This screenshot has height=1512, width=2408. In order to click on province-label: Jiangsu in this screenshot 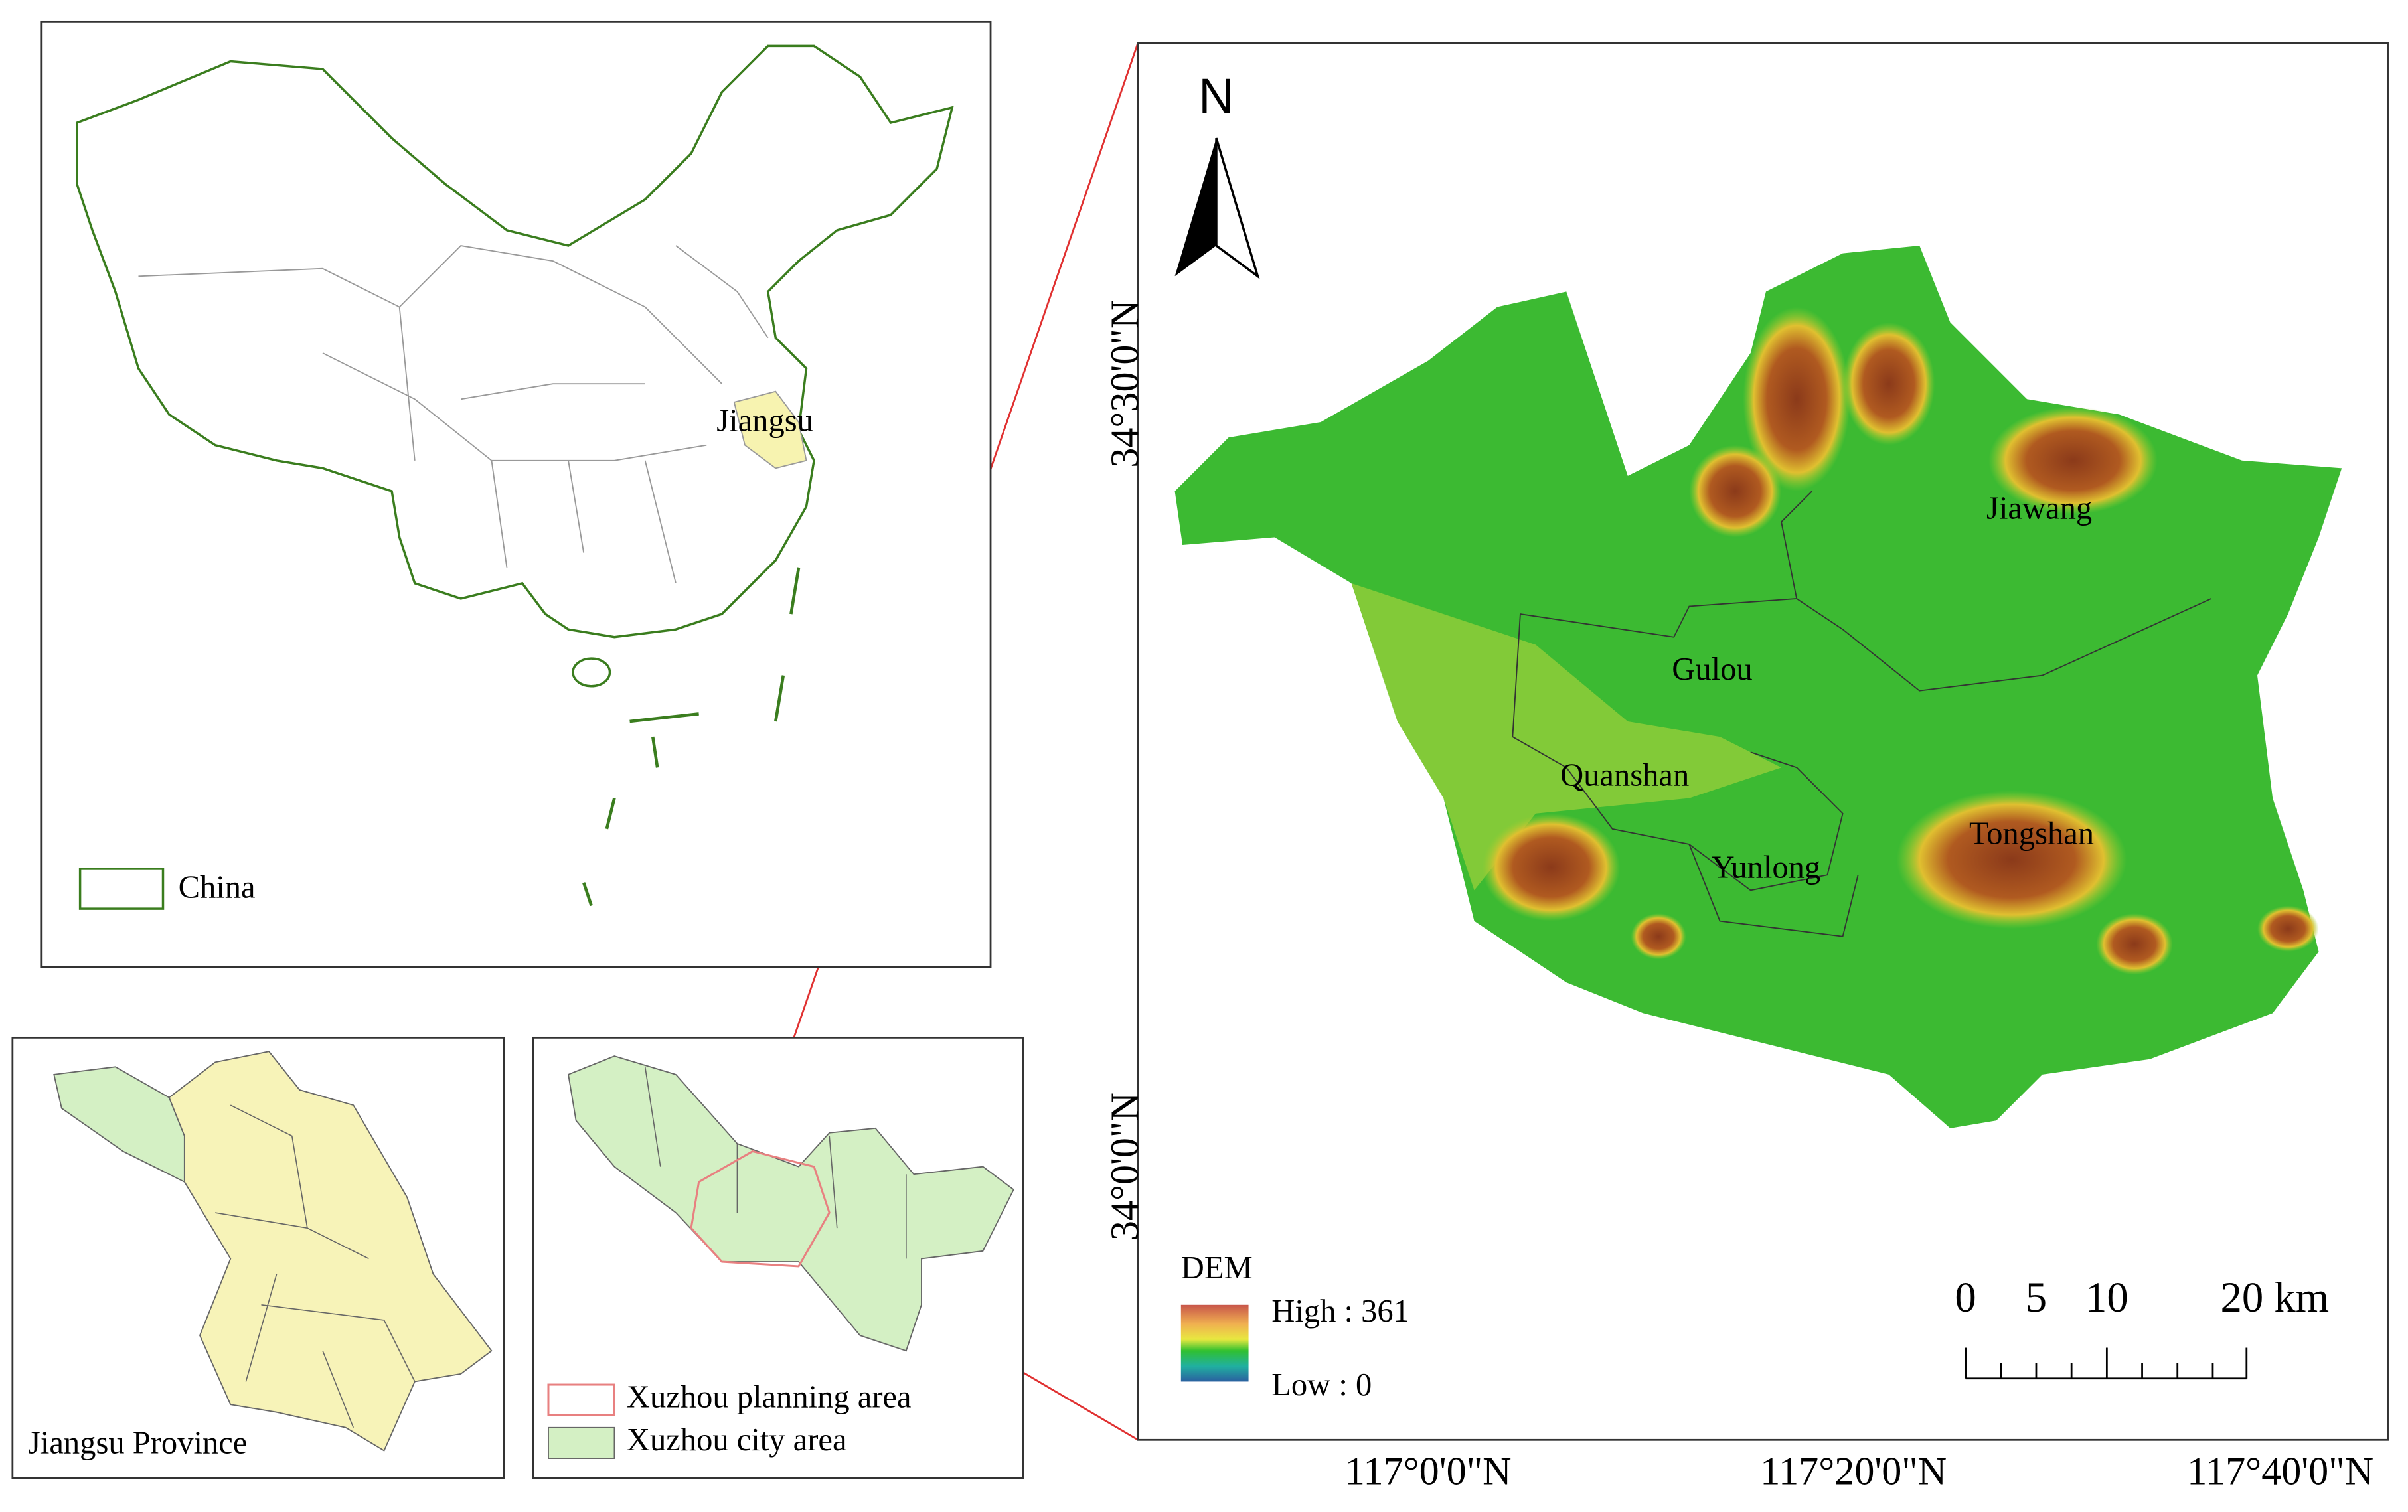, I will do `click(764, 420)`.